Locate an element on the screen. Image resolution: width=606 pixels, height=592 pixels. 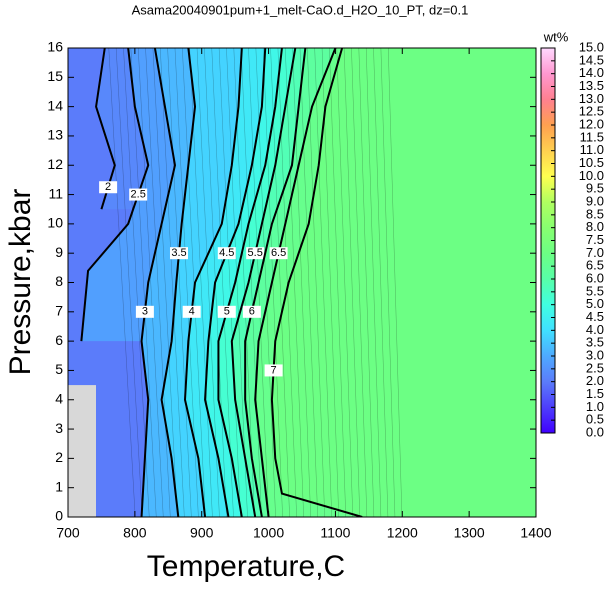
contour-label: 5 is located at coordinates (227, 312).